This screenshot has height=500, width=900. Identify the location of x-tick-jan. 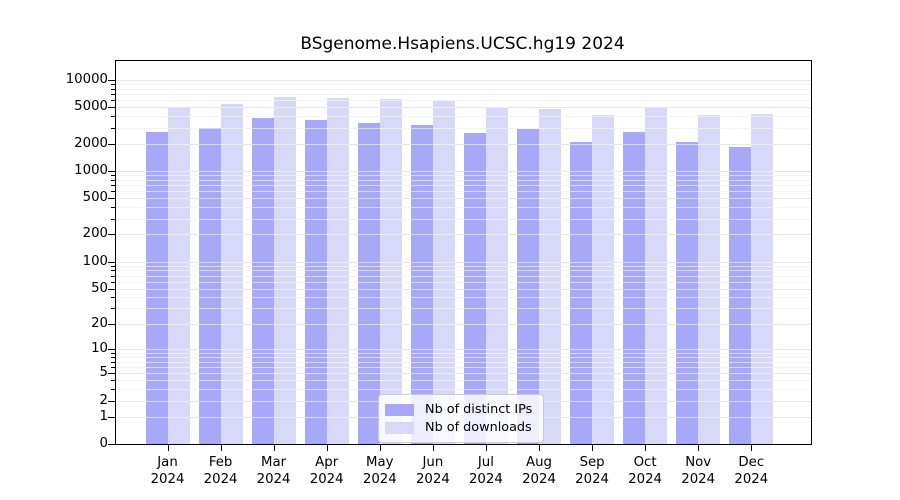
(168, 448).